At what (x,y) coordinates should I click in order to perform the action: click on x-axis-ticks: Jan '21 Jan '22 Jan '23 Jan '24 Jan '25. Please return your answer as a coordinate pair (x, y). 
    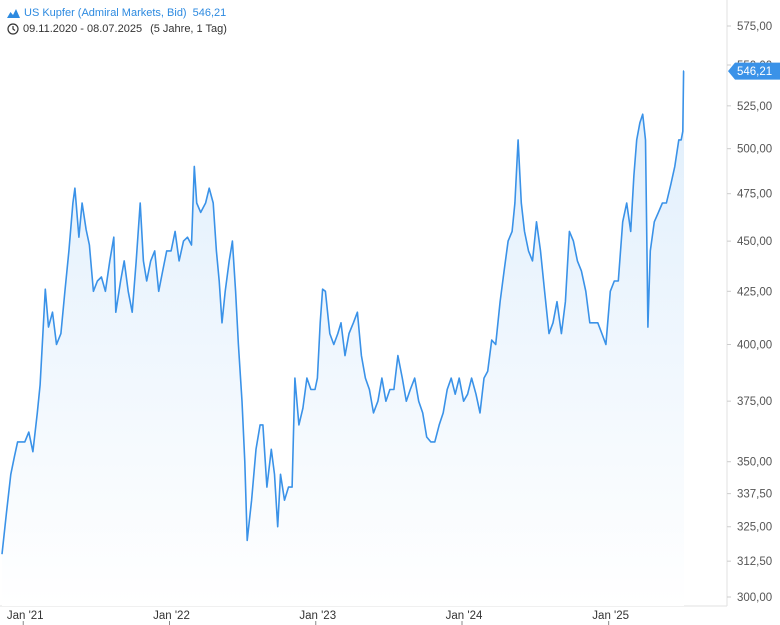
    Looking at the image, I should click on (318, 617).